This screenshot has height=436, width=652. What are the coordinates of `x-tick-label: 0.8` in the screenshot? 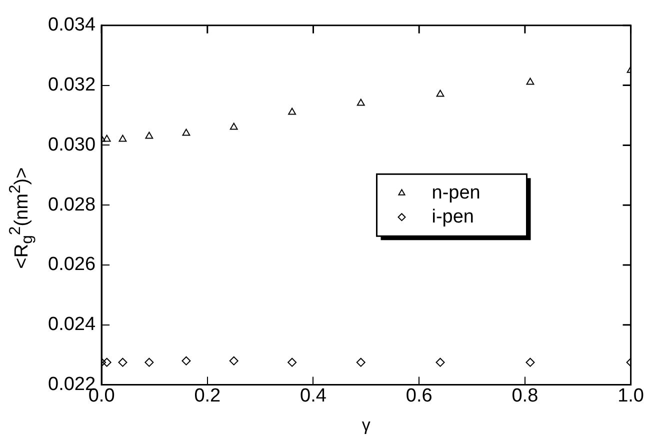 It's located at (525, 395).